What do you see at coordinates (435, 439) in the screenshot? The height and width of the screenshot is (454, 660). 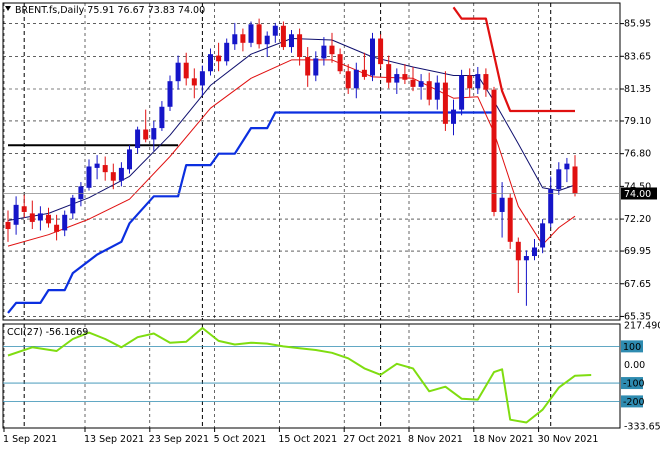 I see `x-tick-label: 8 Nov 2021` at bounding box center [435, 439].